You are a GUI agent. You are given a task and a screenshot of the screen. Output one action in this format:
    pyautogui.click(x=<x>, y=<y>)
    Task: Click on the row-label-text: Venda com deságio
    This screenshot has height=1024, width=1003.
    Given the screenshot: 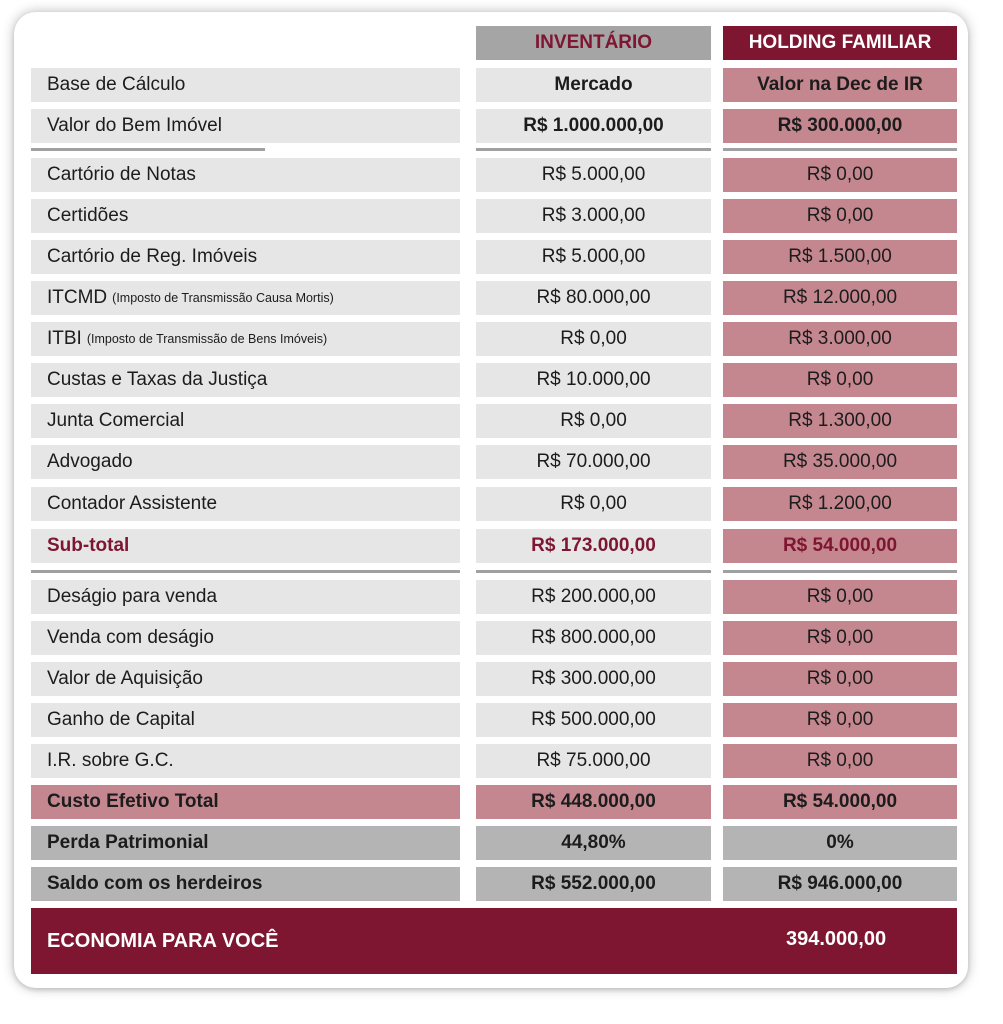 What is the action you would take?
    pyautogui.click(x=130, y=637)
    